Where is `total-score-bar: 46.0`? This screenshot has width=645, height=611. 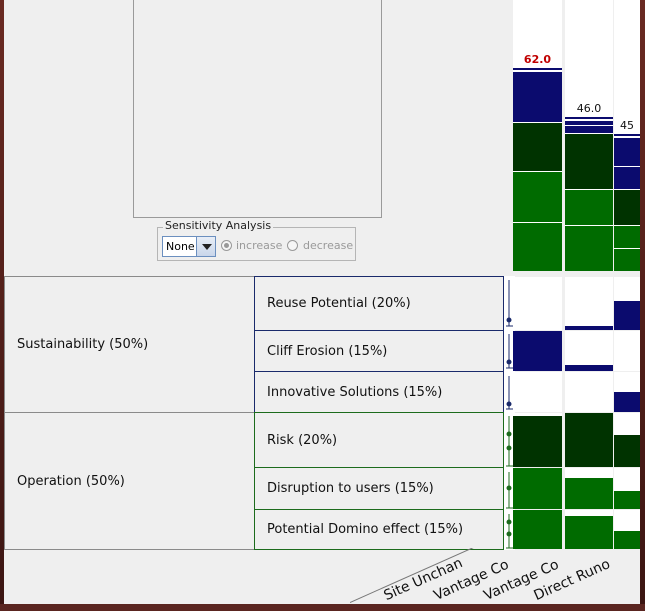
total-score-bar: 46.0 is located at coordinates (589, 135).